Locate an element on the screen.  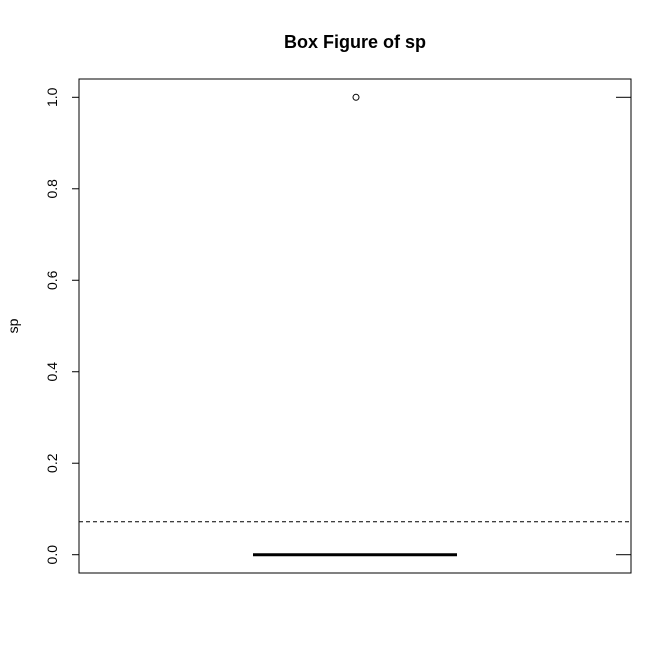
chart-title: Box Figure of sp is located at coordinates (355, 42).